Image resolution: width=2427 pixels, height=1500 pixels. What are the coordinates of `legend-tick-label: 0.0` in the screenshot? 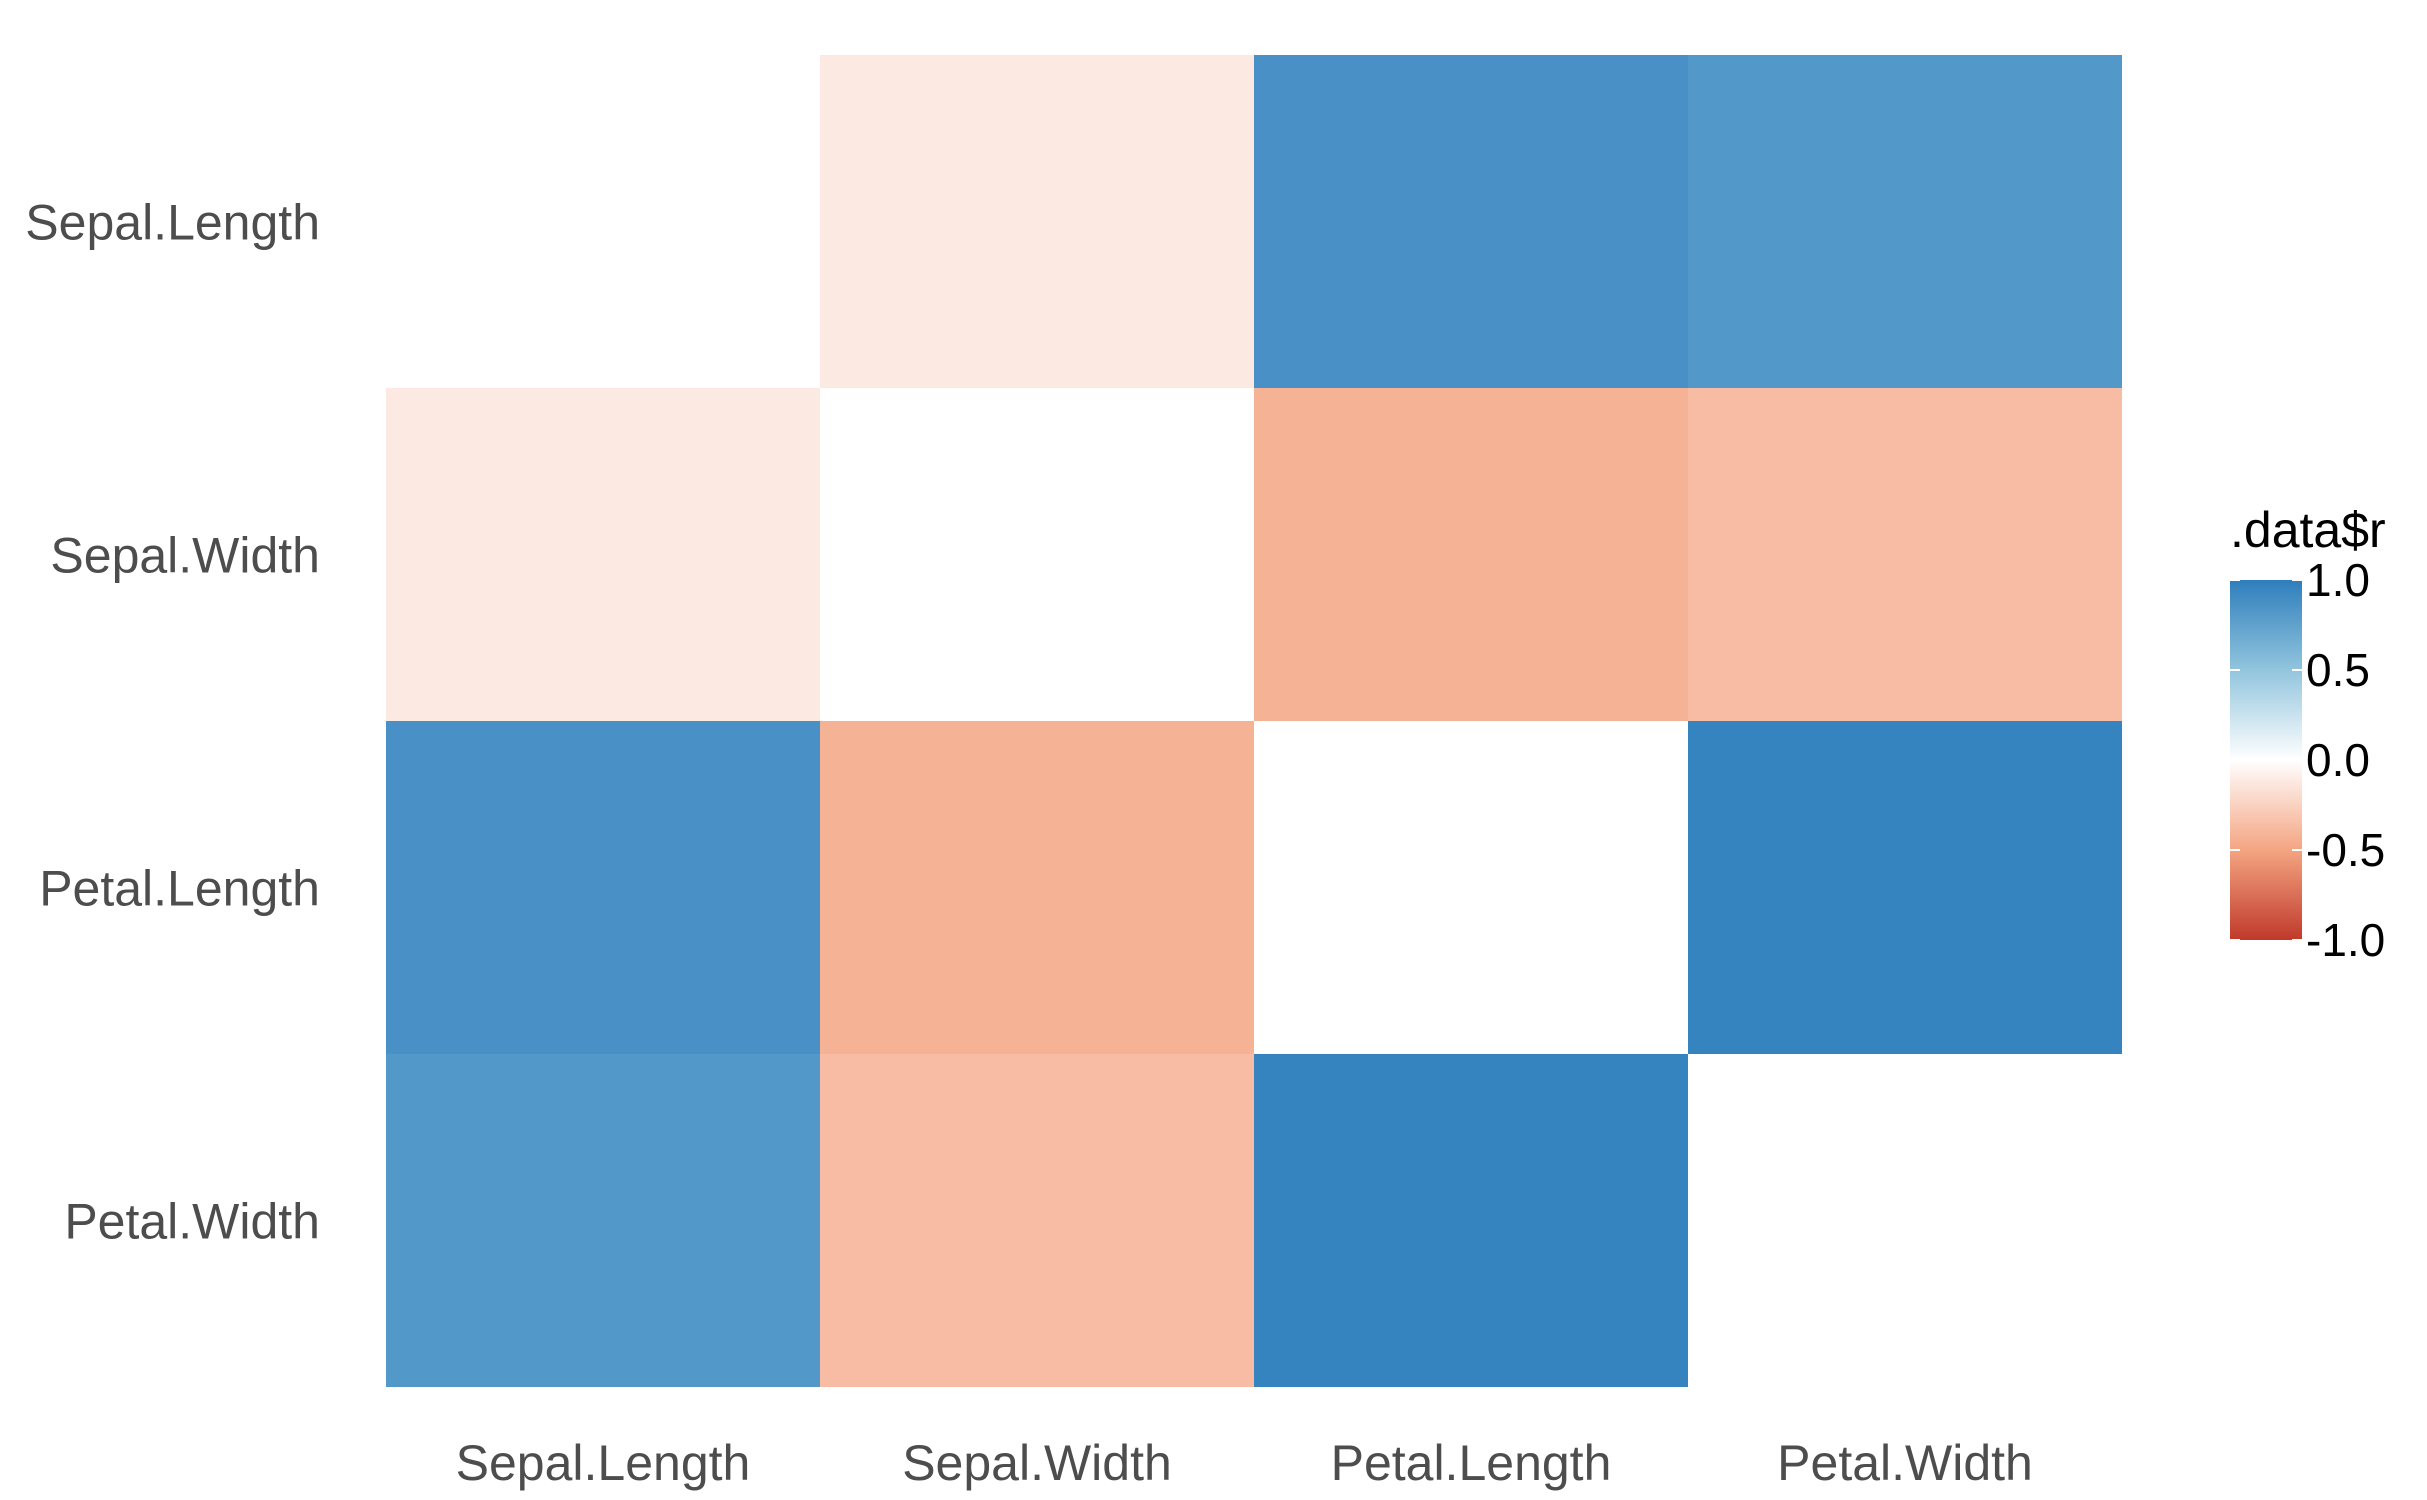 It's located at (2338, 760).